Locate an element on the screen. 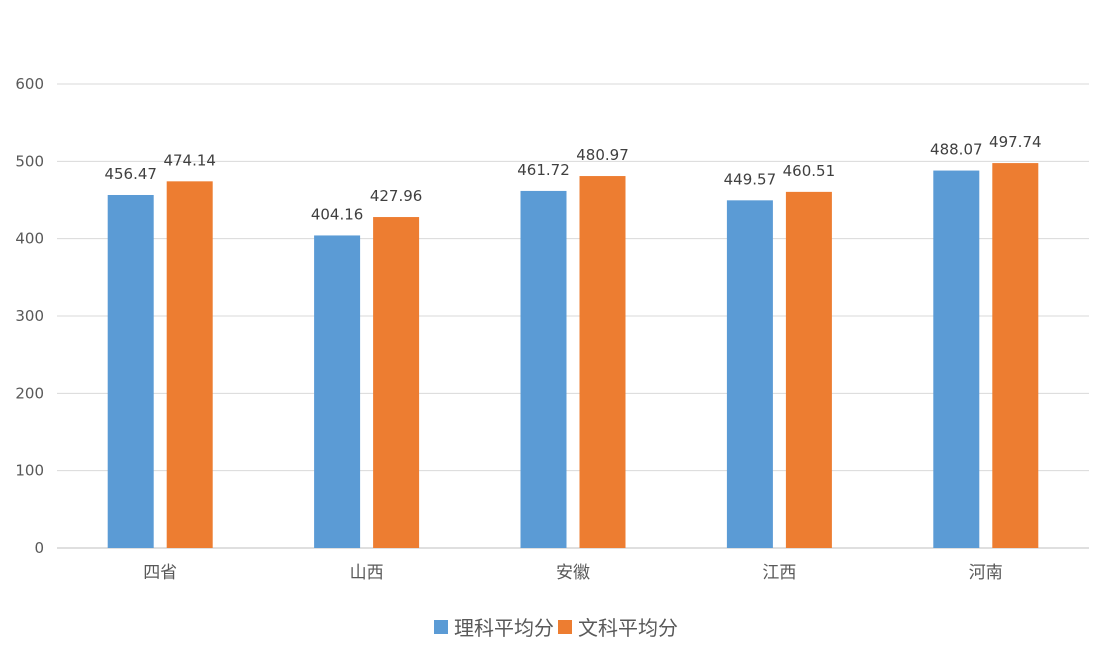 The image size is (1112, 654). data-label: 497.74 is located at coordinates (1015, 142).